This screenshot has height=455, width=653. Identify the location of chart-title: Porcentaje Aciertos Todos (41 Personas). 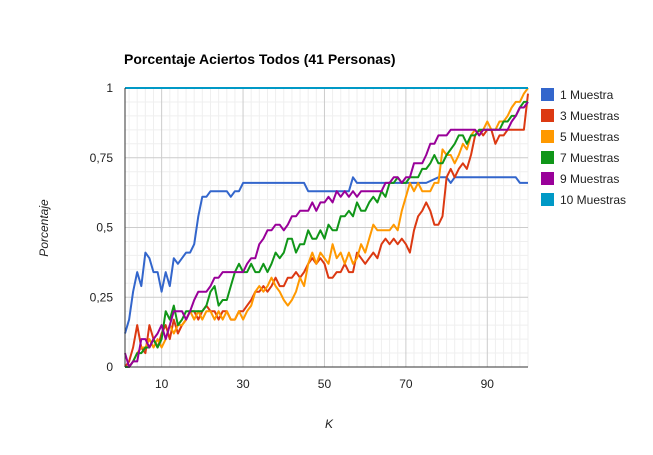
(260, 59).